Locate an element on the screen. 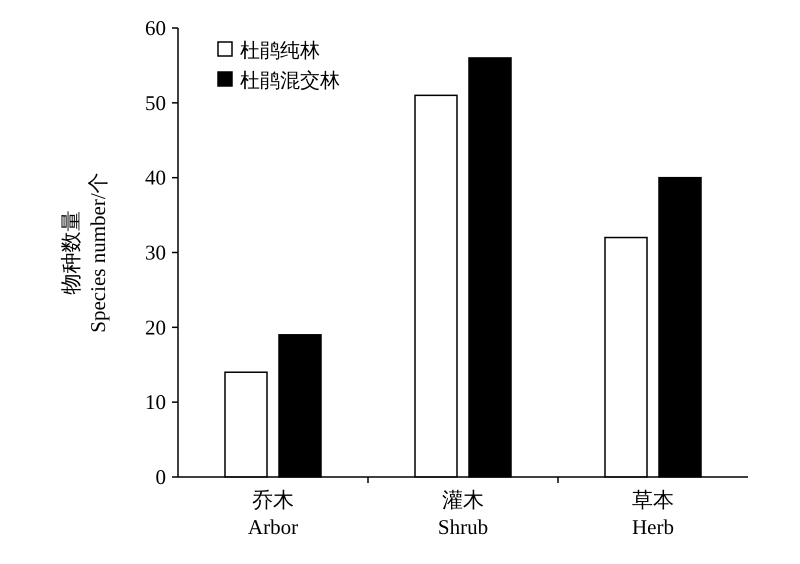  legend-label: 杜鹃纯林 is located at coordinates (280, 51).